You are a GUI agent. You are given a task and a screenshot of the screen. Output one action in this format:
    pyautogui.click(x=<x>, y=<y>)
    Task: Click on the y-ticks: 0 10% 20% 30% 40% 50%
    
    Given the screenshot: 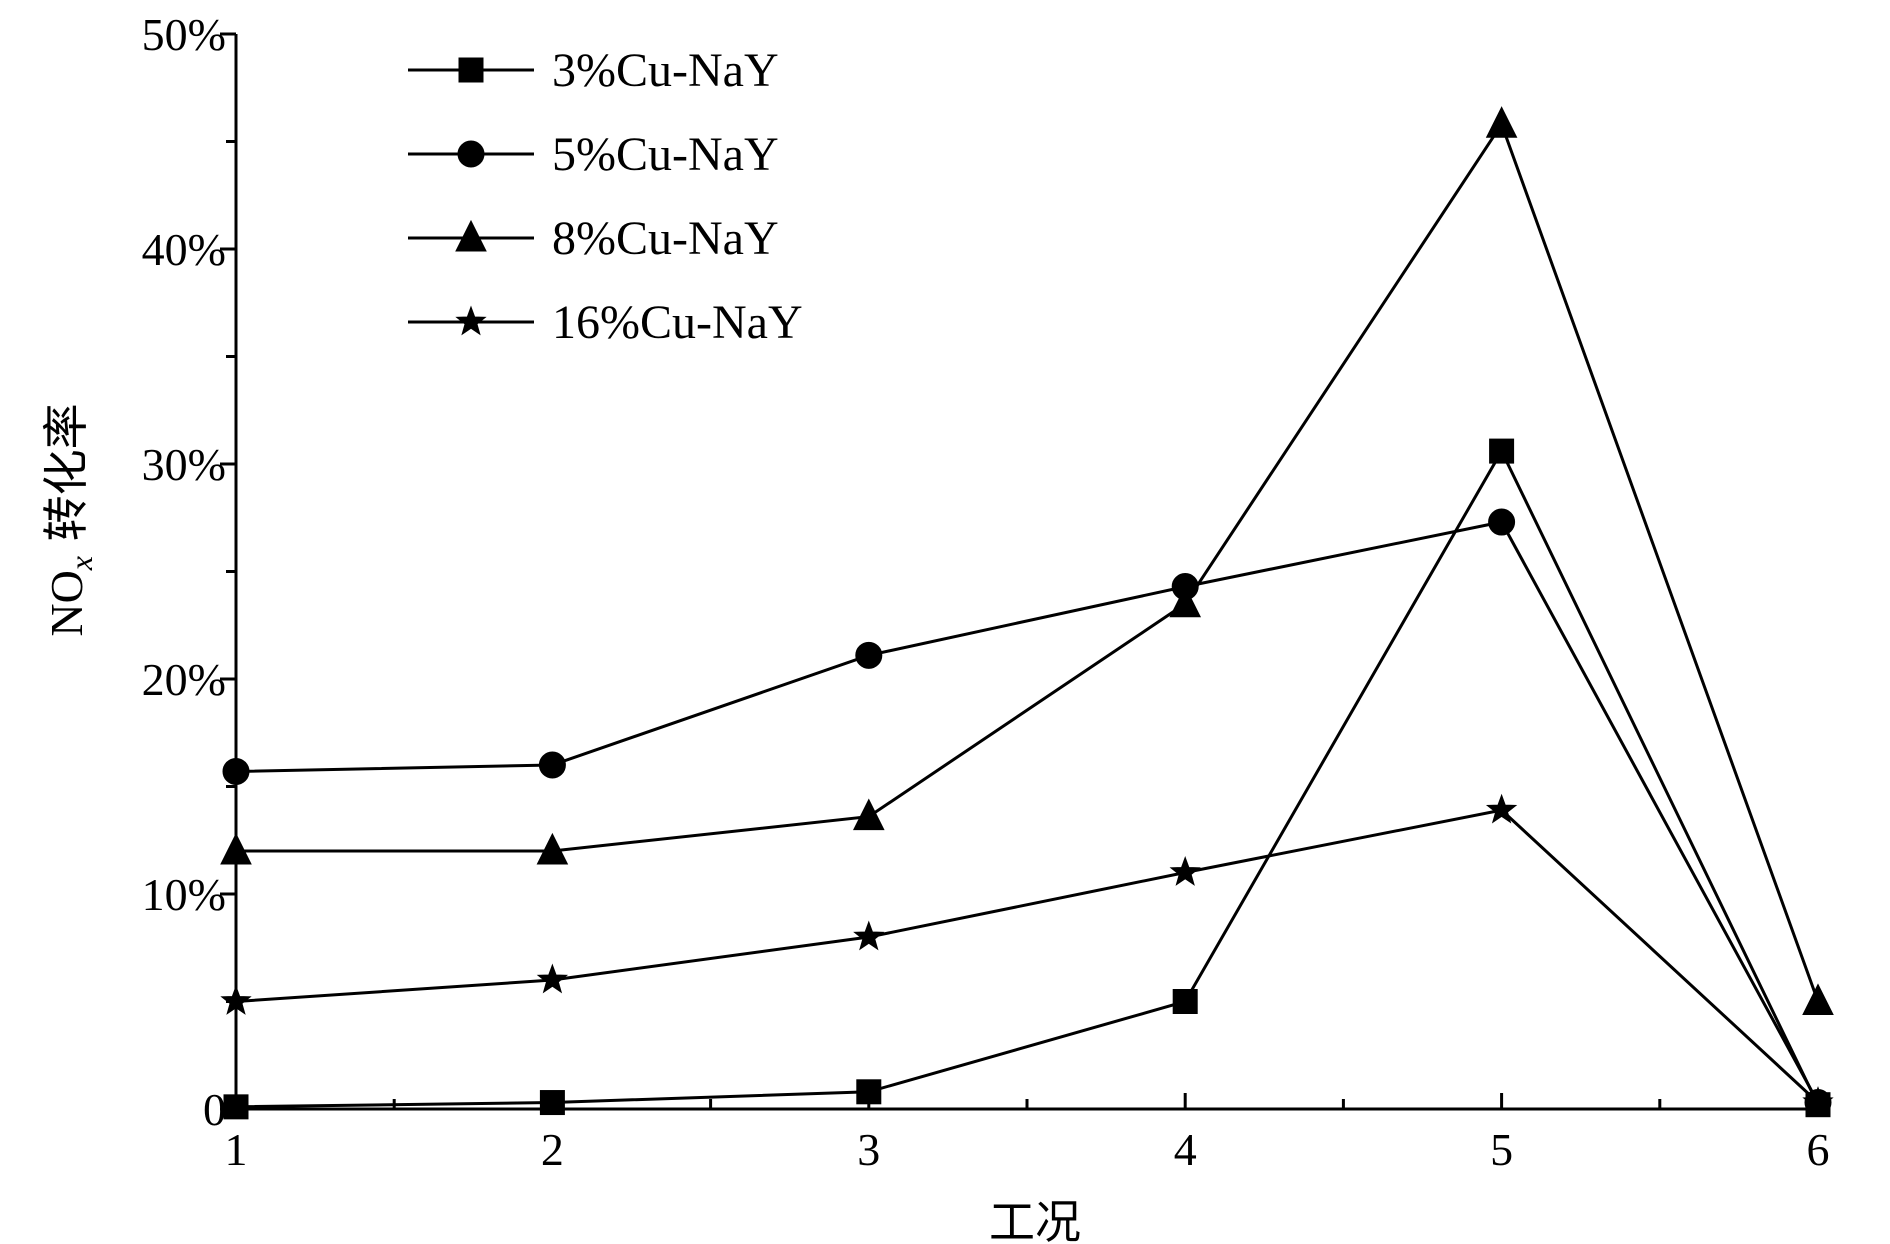 What is the action you would take?
    pyautogui.click(x=189, y=572)
    